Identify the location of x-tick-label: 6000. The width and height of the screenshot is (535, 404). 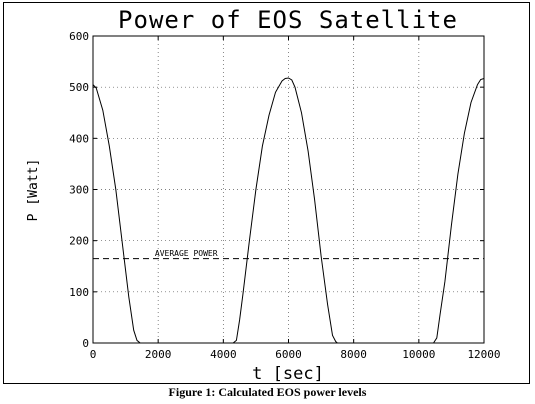
(288, 354).